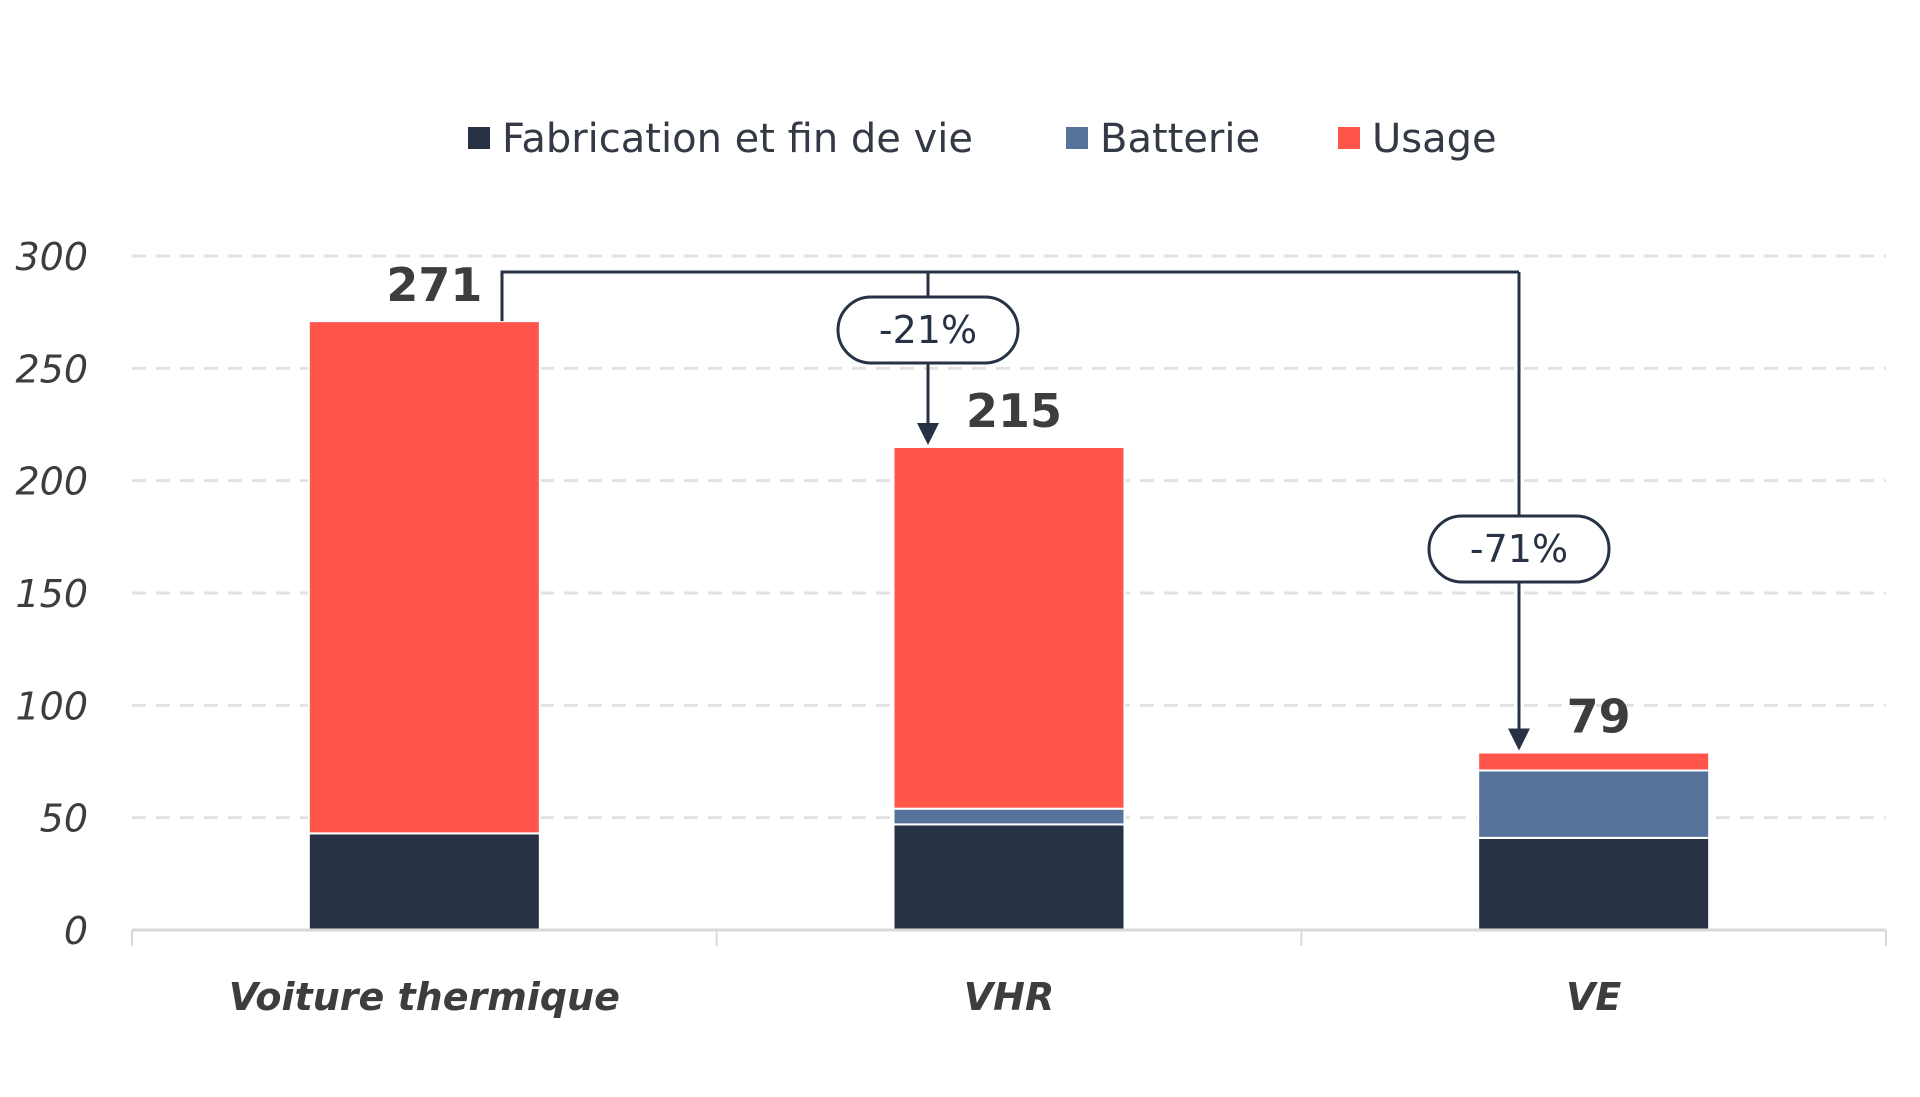  Describe the element at coordinates (51, 482) in the screenshot. I see `y-tick-label: 200` at that location.